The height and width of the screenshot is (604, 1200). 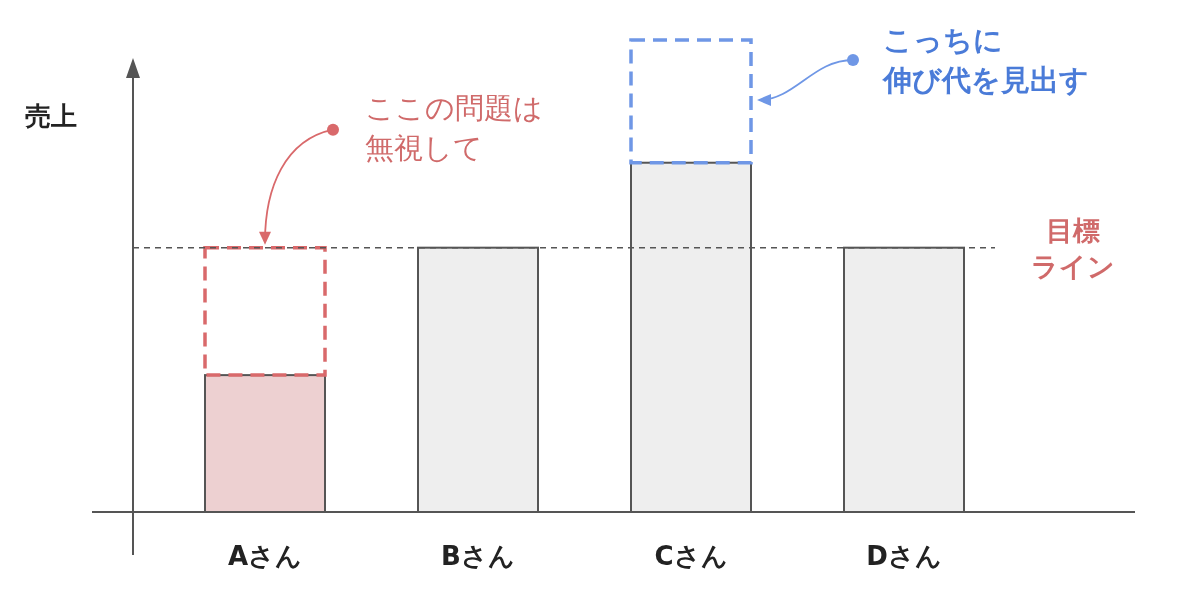 What do you see at coordinates (985, 60) in the screenshot?
I see `annotation: こっちに伸び代を見出す` at bounding box center [985, 60].